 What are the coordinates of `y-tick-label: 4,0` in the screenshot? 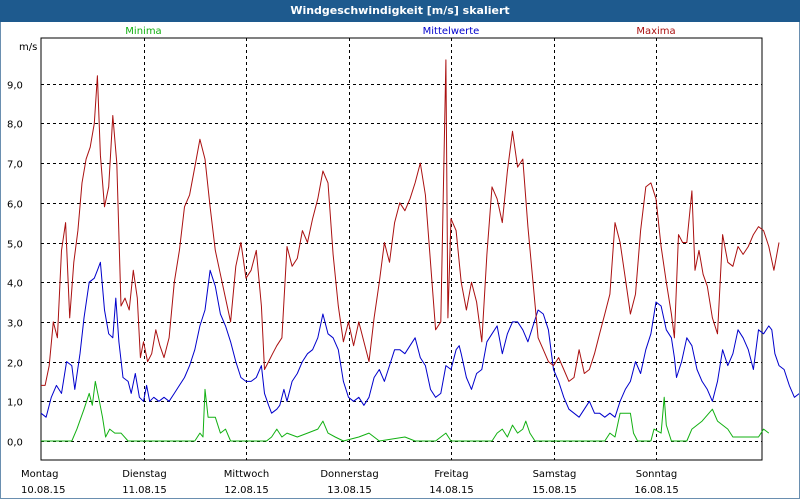 It's located at (15, 284).